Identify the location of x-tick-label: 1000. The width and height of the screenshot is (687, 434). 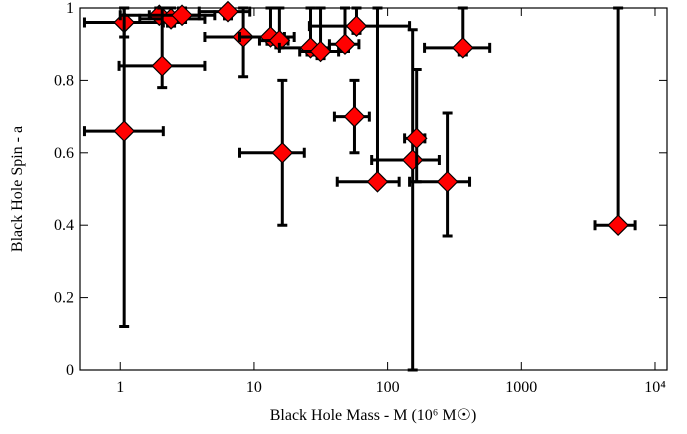
(521, 387).